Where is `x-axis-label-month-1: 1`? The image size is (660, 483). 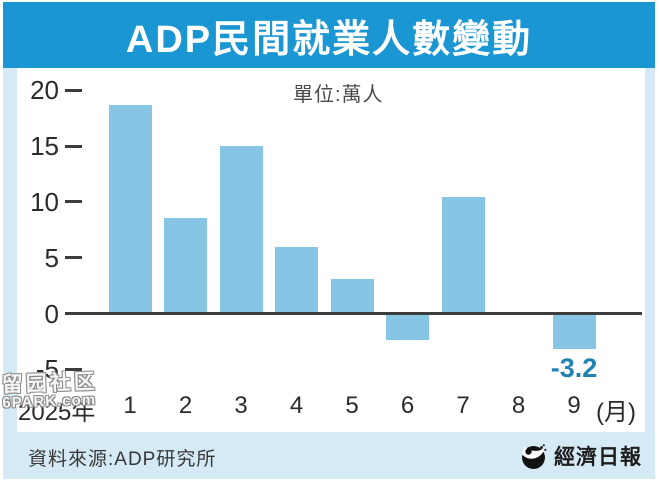 x-axis-label-month-1: 1 is located at coordinates (130, 405).